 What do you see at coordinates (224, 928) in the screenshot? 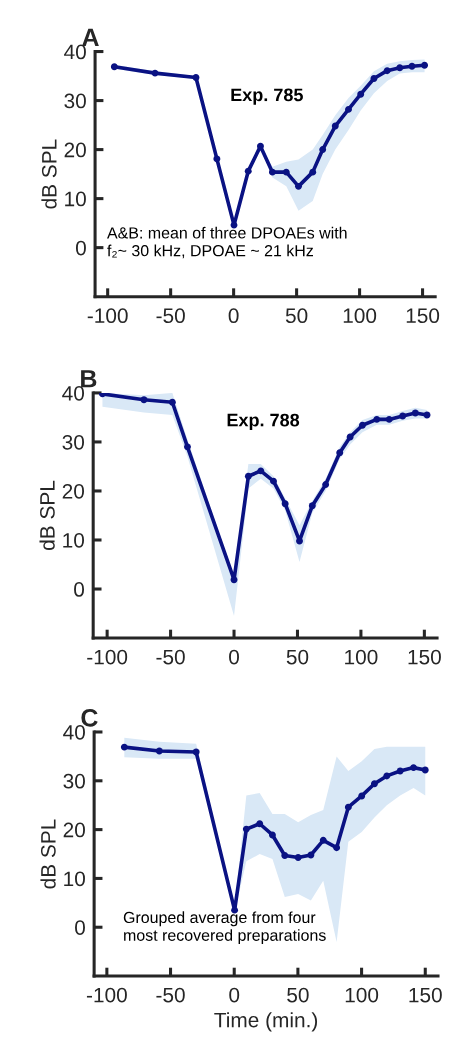
I see `annotation: Grouped average from four most recovered preparations` at bounding box center [224, 928].